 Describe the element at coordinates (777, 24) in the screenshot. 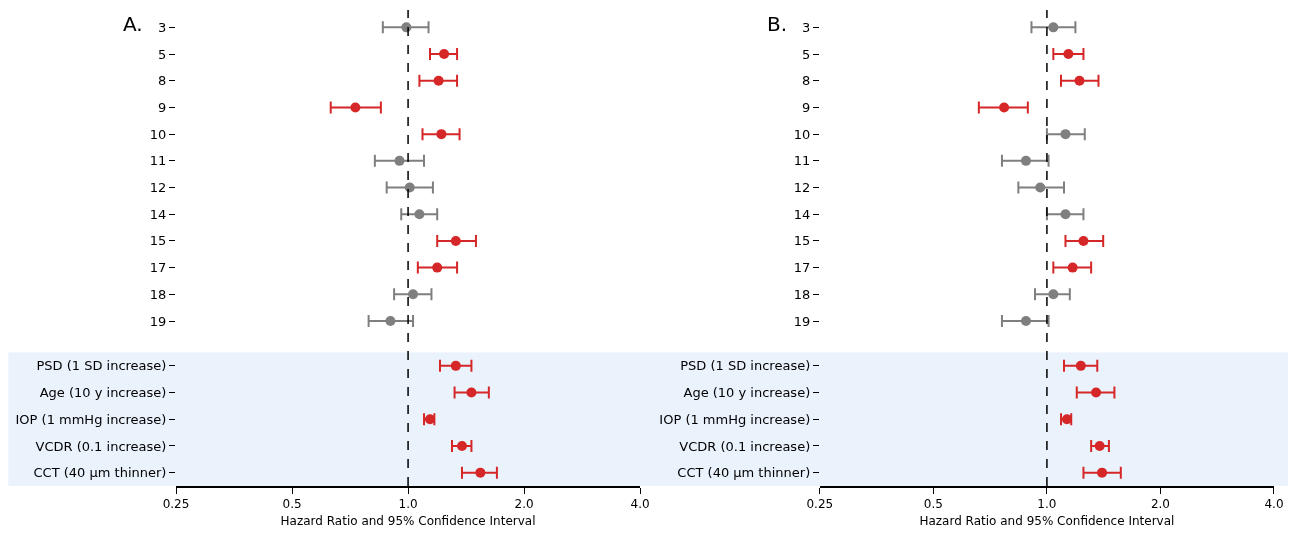

I see `chart-title: B.` at that location.